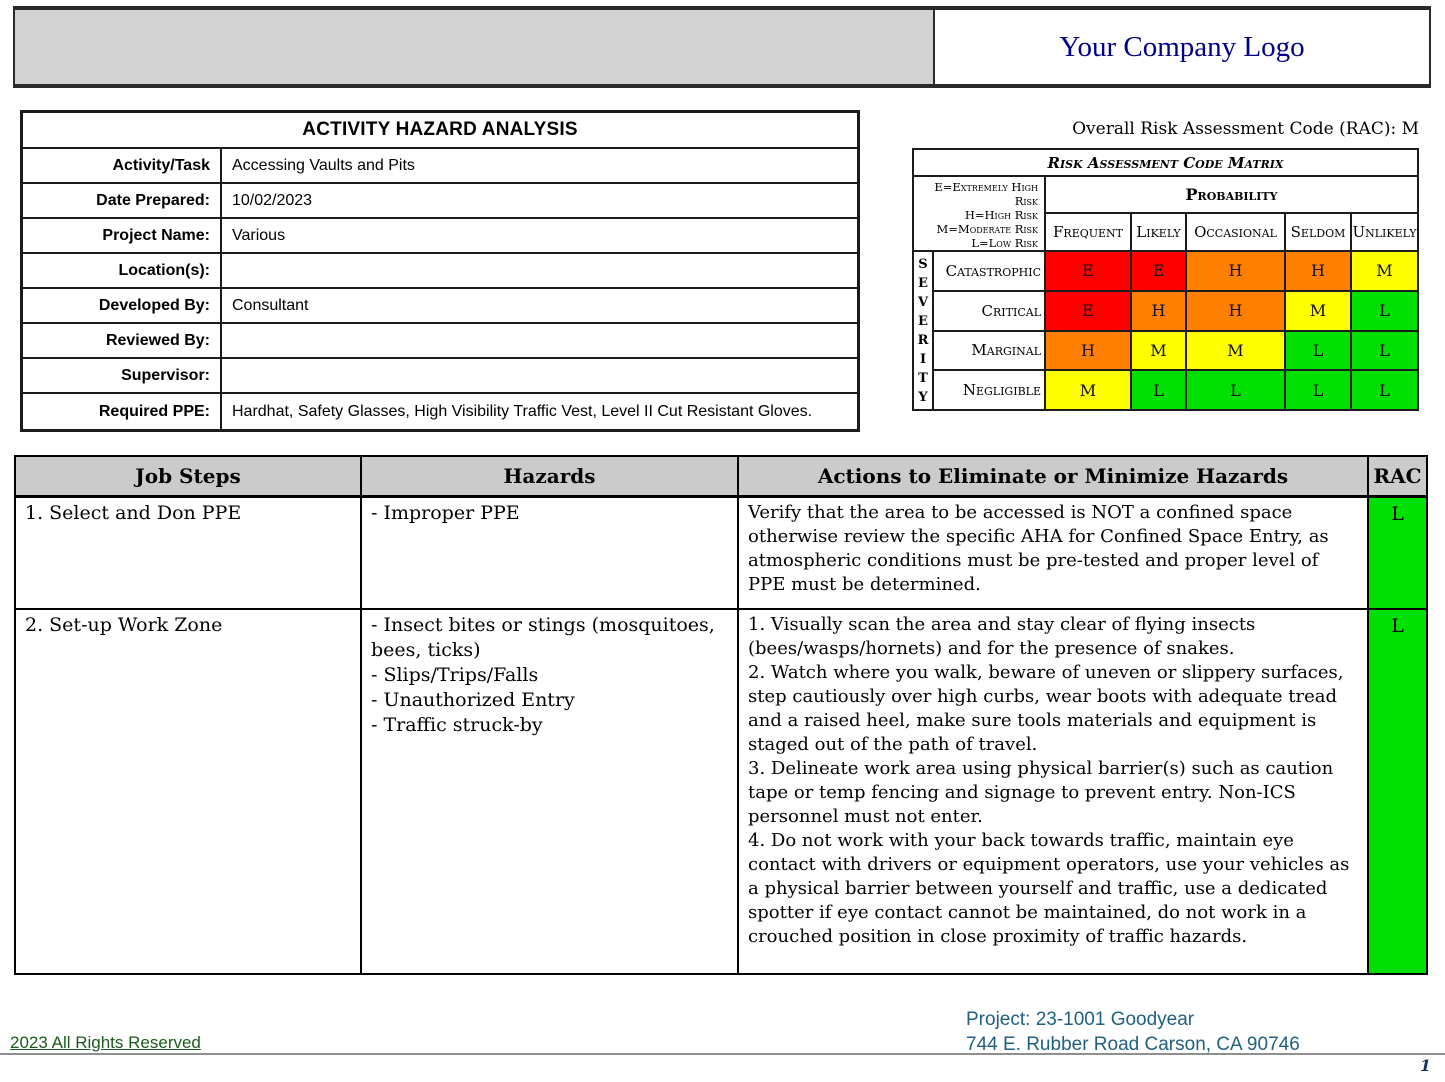  I want to click on aha-form-title: ACTIVITY HAZARD ANALYSIS, so click(440, 131).